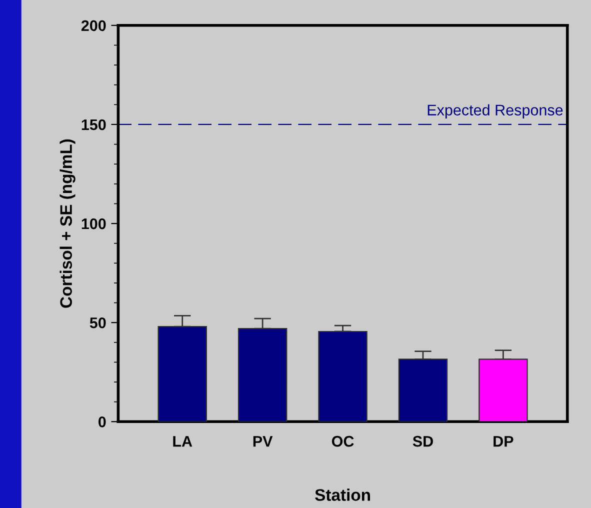 Image resolution: width=591 pixels, height=508 pixels. What do you see at coordinates (495, 111) in the screenshot?
I see `ref-line-label: Expected Response` at bounding box center [495, 111].